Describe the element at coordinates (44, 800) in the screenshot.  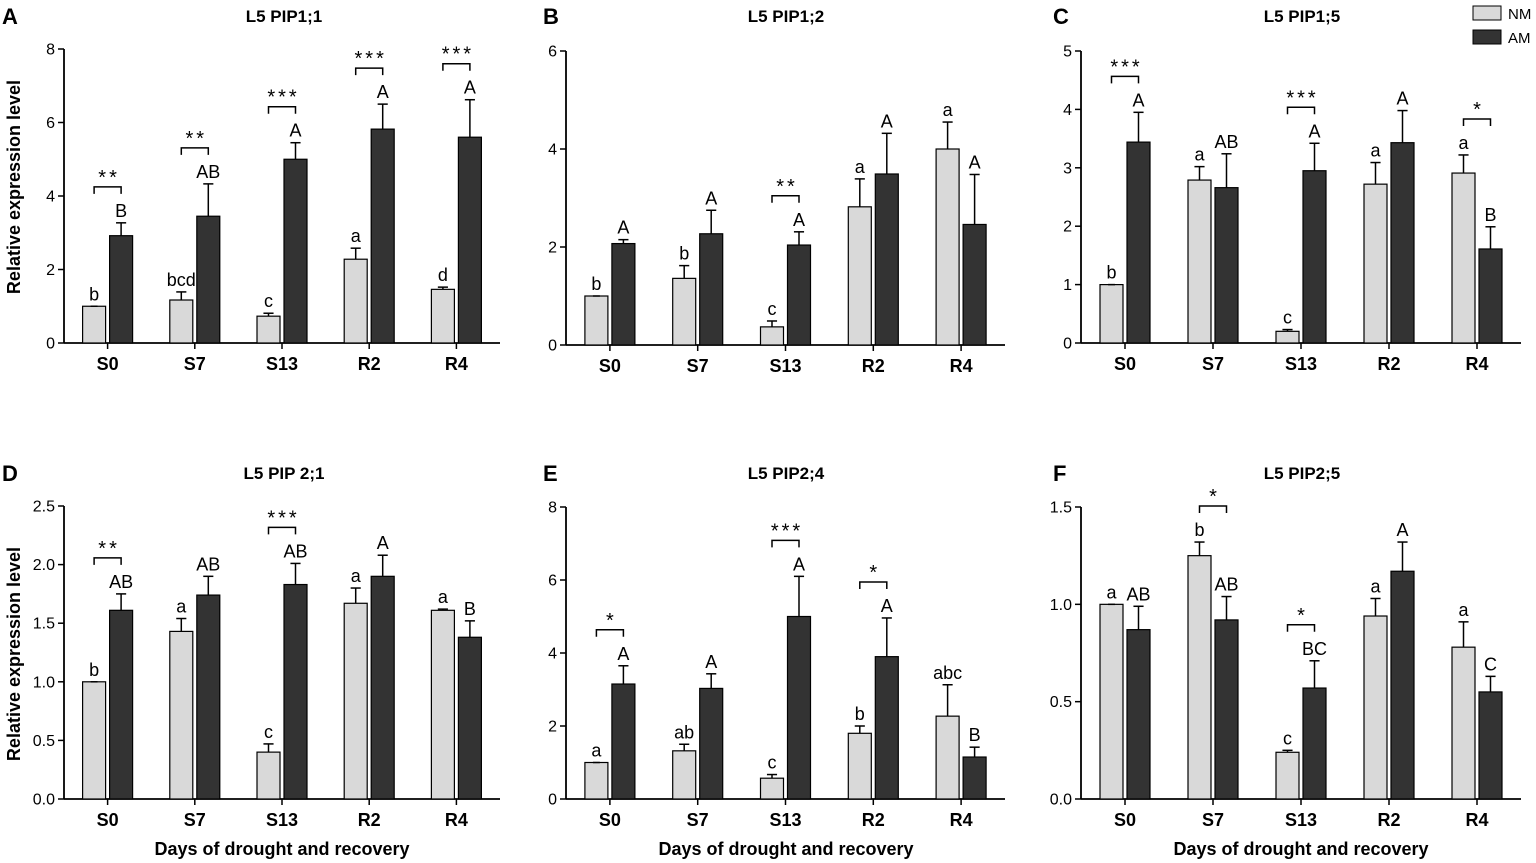
I see `y-tick-label: 0.0` at that location.